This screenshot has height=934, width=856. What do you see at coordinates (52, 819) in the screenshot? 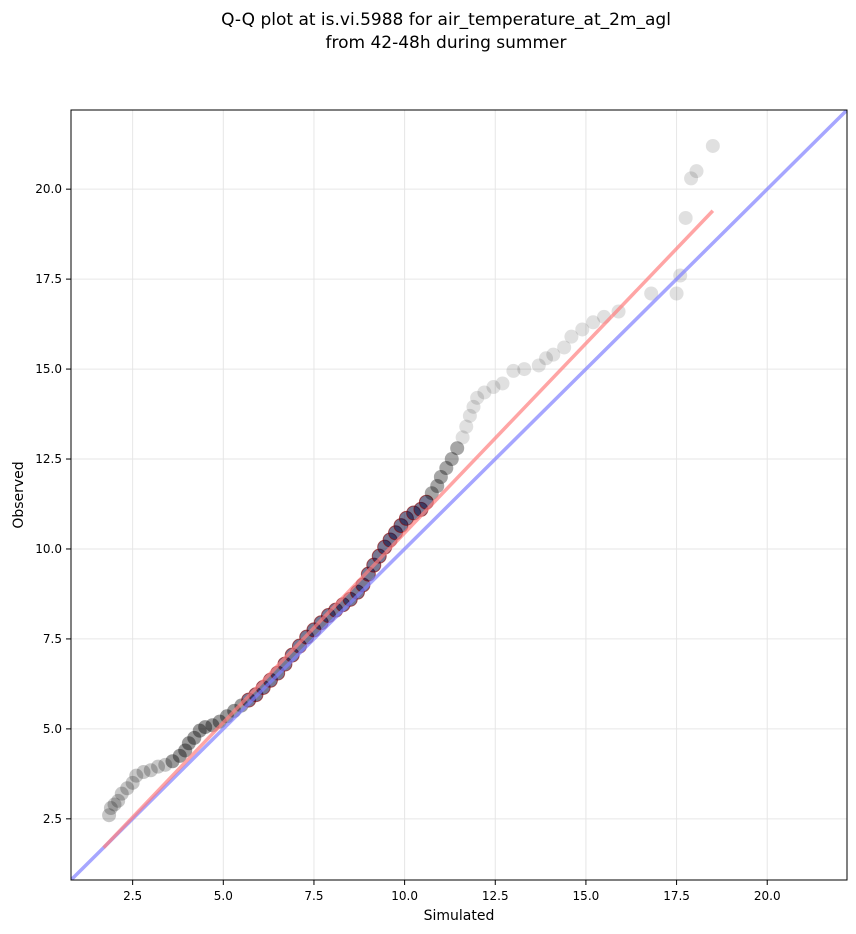
I see `y-tick-label-0: 2.5` at bounding box center [52, 819].